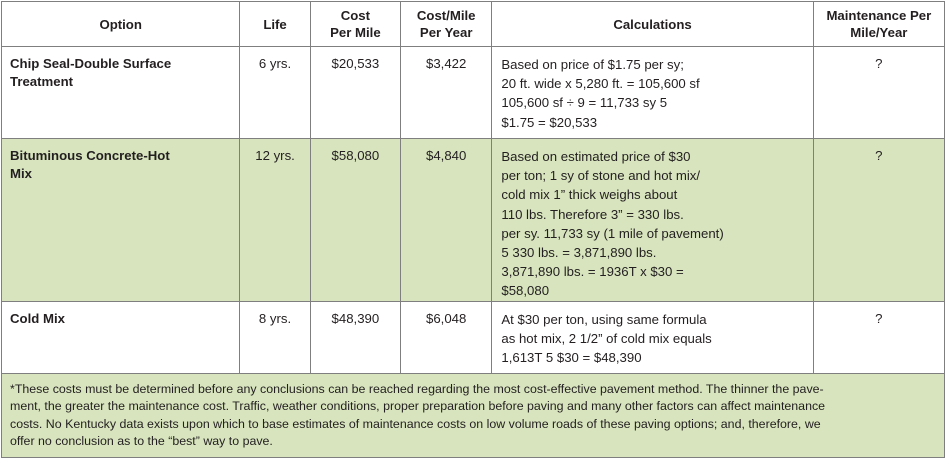 Image resolution: width=947 pixels, height=458 pixels. I want to click on header-life: Life, so click(275, 24).